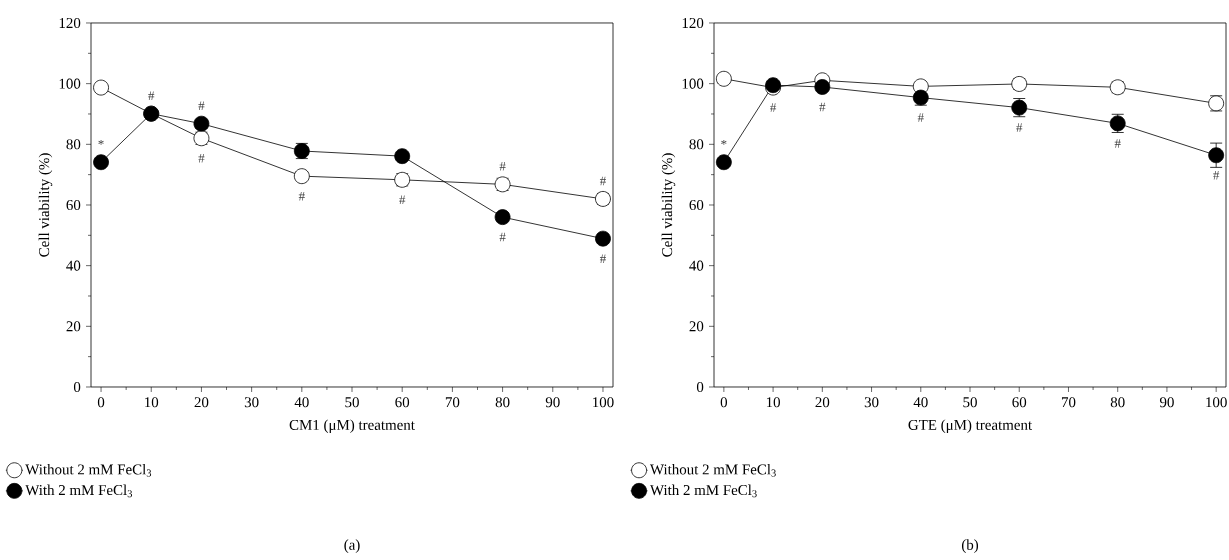 This screenshot has height=560, width=1229. What do you see at coordinates (970, 546) in the screenshot?
I see `text: (b)` at bounding box center [970, 546].